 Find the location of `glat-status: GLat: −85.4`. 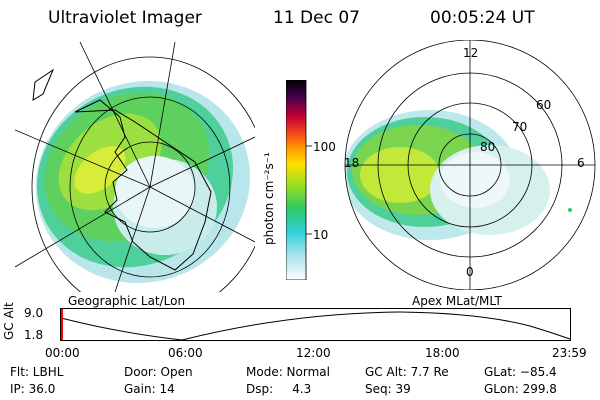

glat-status: GLat: −85.4 is located at coordinates (520, 372).